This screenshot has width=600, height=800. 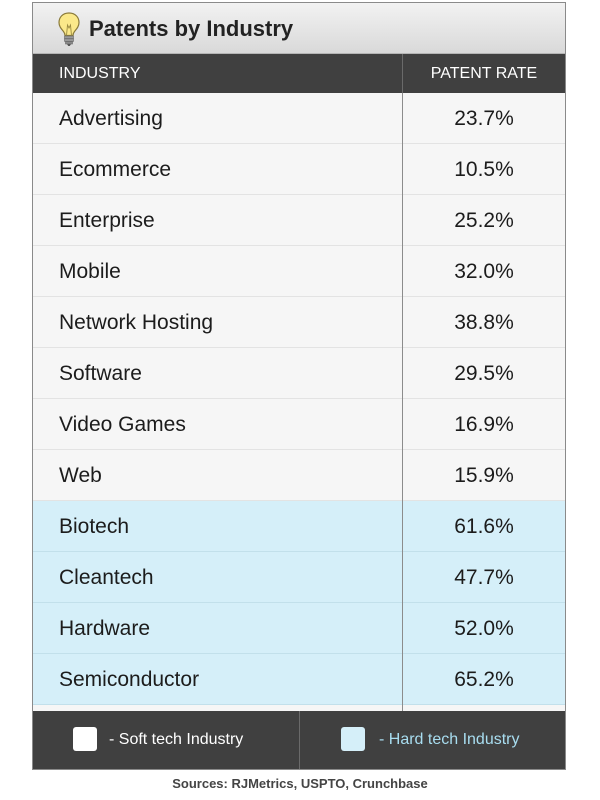 I want to click on table-row: Web 15.9%, so click(x=299, y=475).